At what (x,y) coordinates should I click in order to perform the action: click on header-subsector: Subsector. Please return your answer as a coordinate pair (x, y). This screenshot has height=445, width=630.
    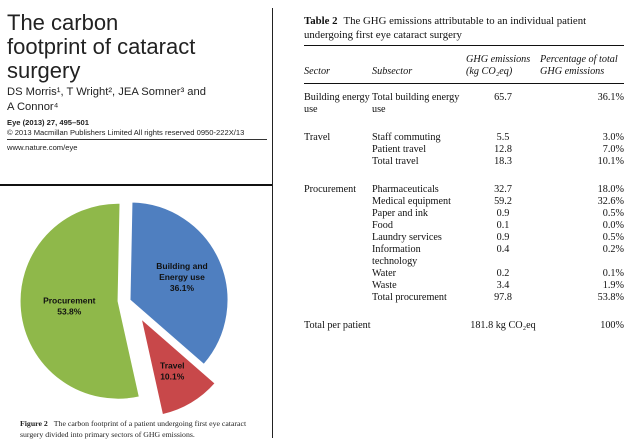
    Looking at the image, I should click on (392, 71).